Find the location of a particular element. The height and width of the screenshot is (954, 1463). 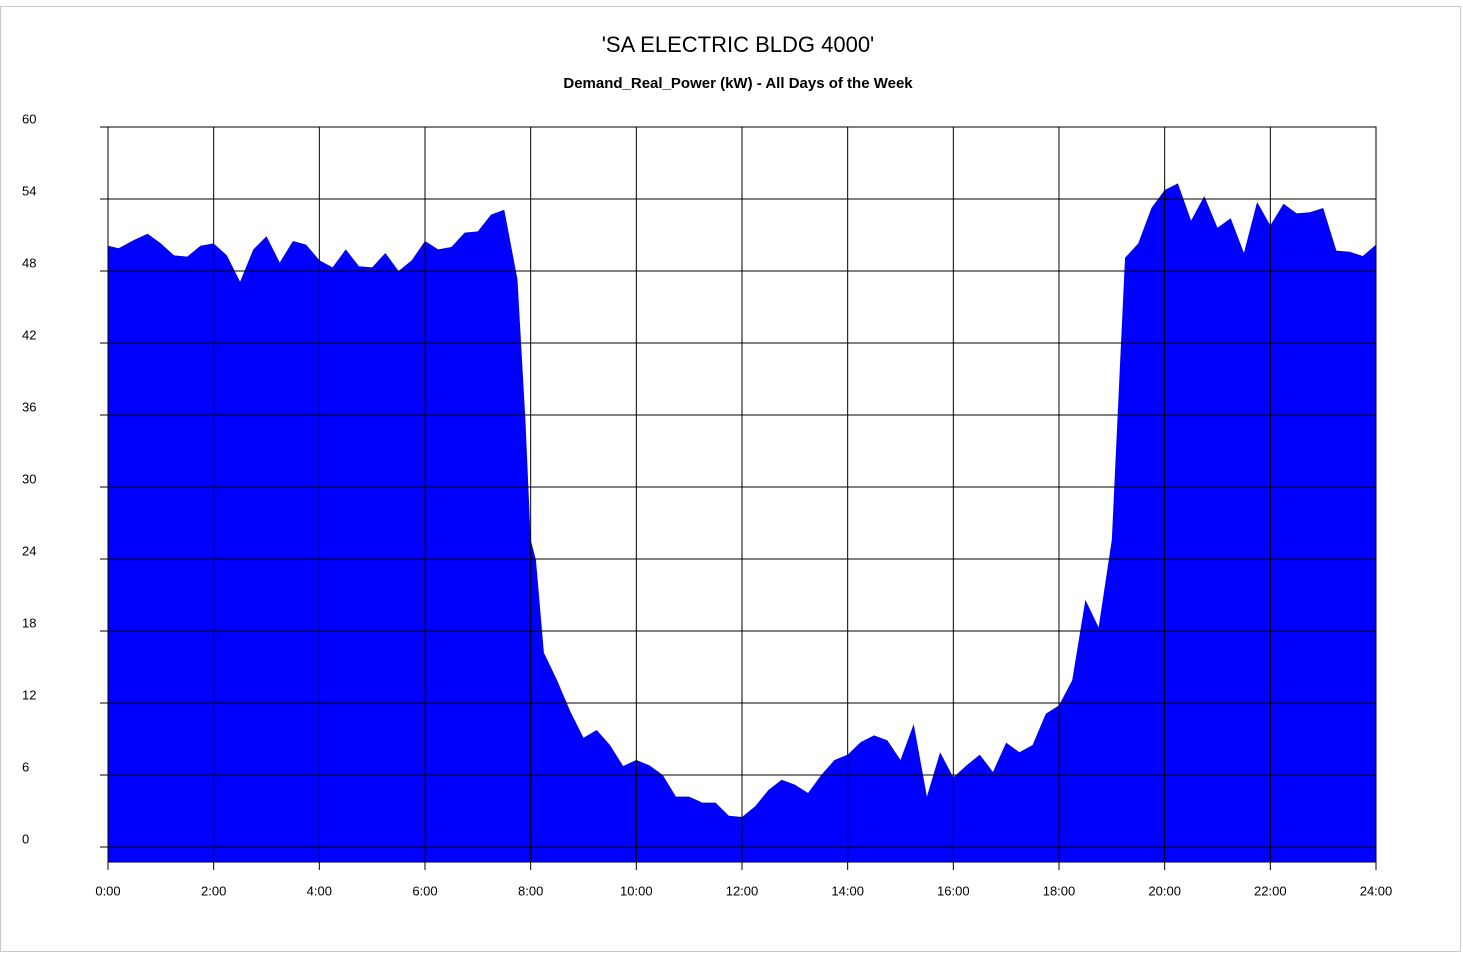

x-tick-label: 24:00 is located at coordinates (1376, 890).